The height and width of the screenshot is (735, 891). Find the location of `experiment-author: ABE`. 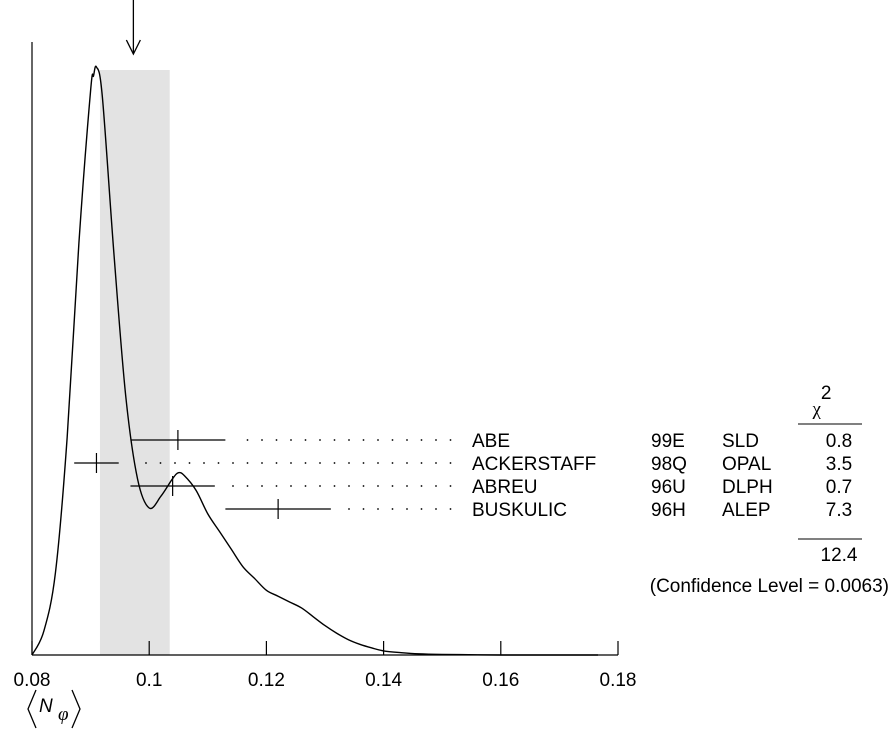

experiment-author: ABE is located at coordinates (491, 441).